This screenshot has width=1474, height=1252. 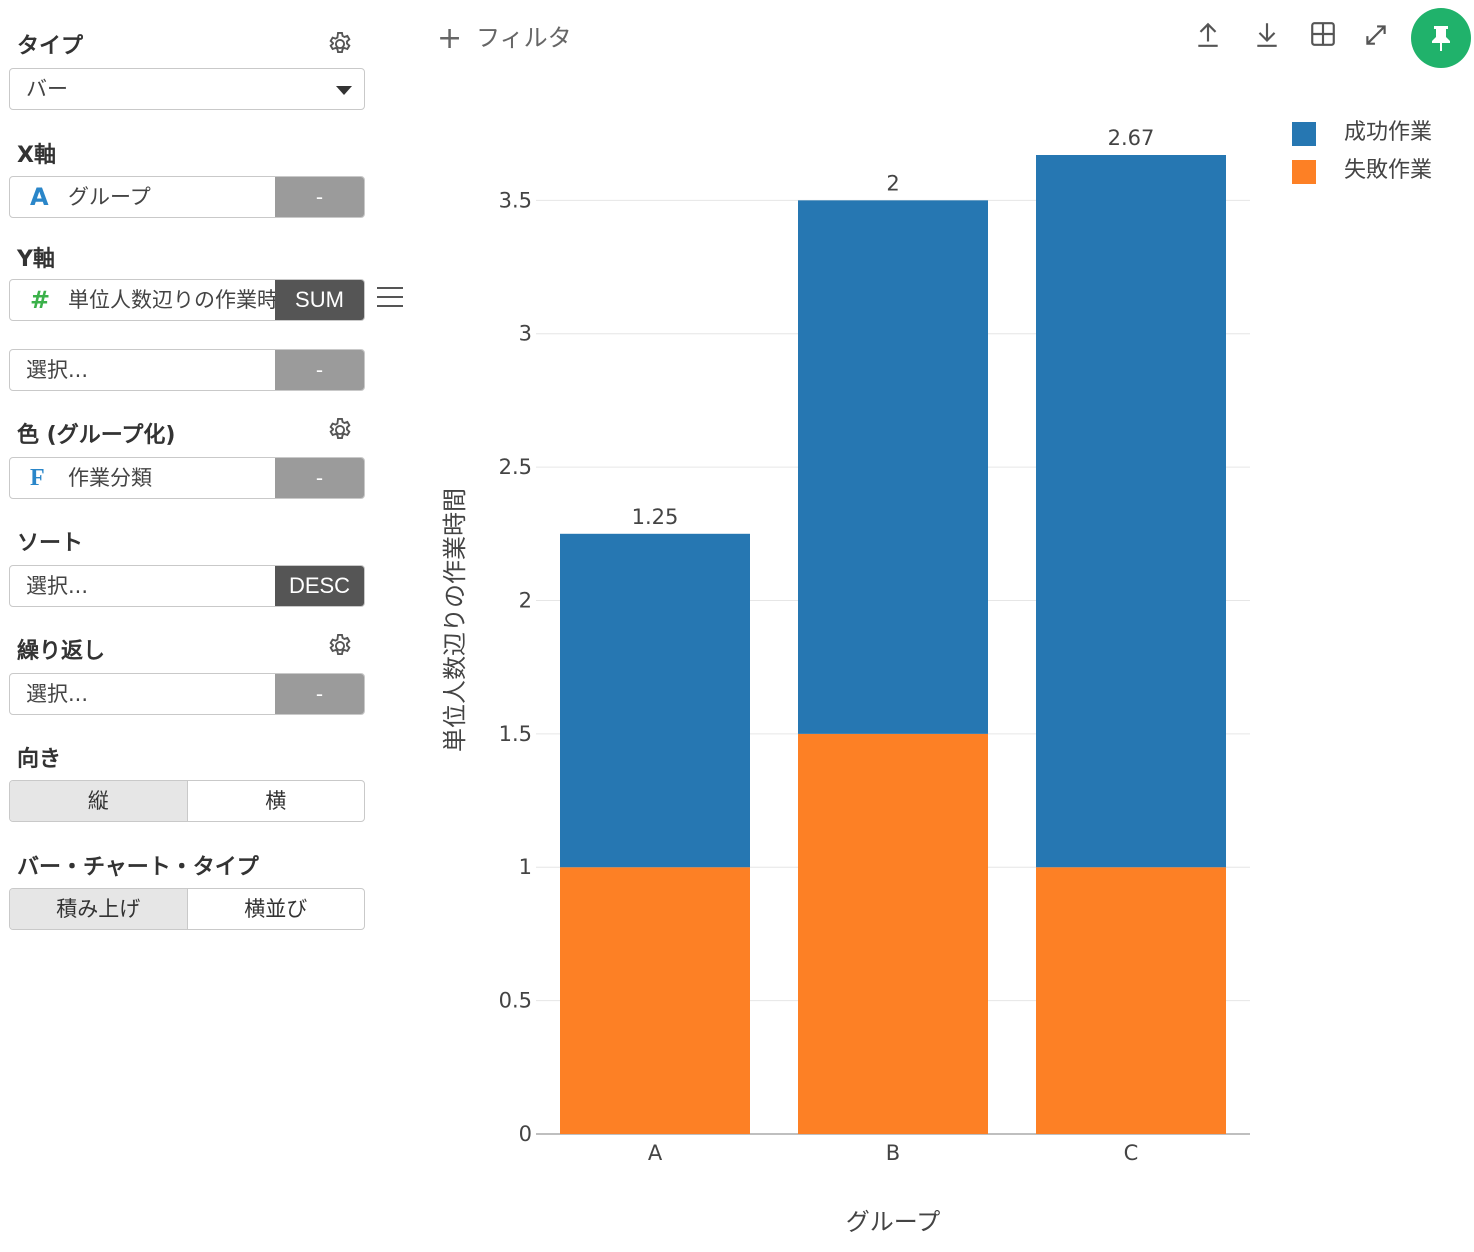 I want to click on repeat-gear-icon, so click(x=340, y=646).